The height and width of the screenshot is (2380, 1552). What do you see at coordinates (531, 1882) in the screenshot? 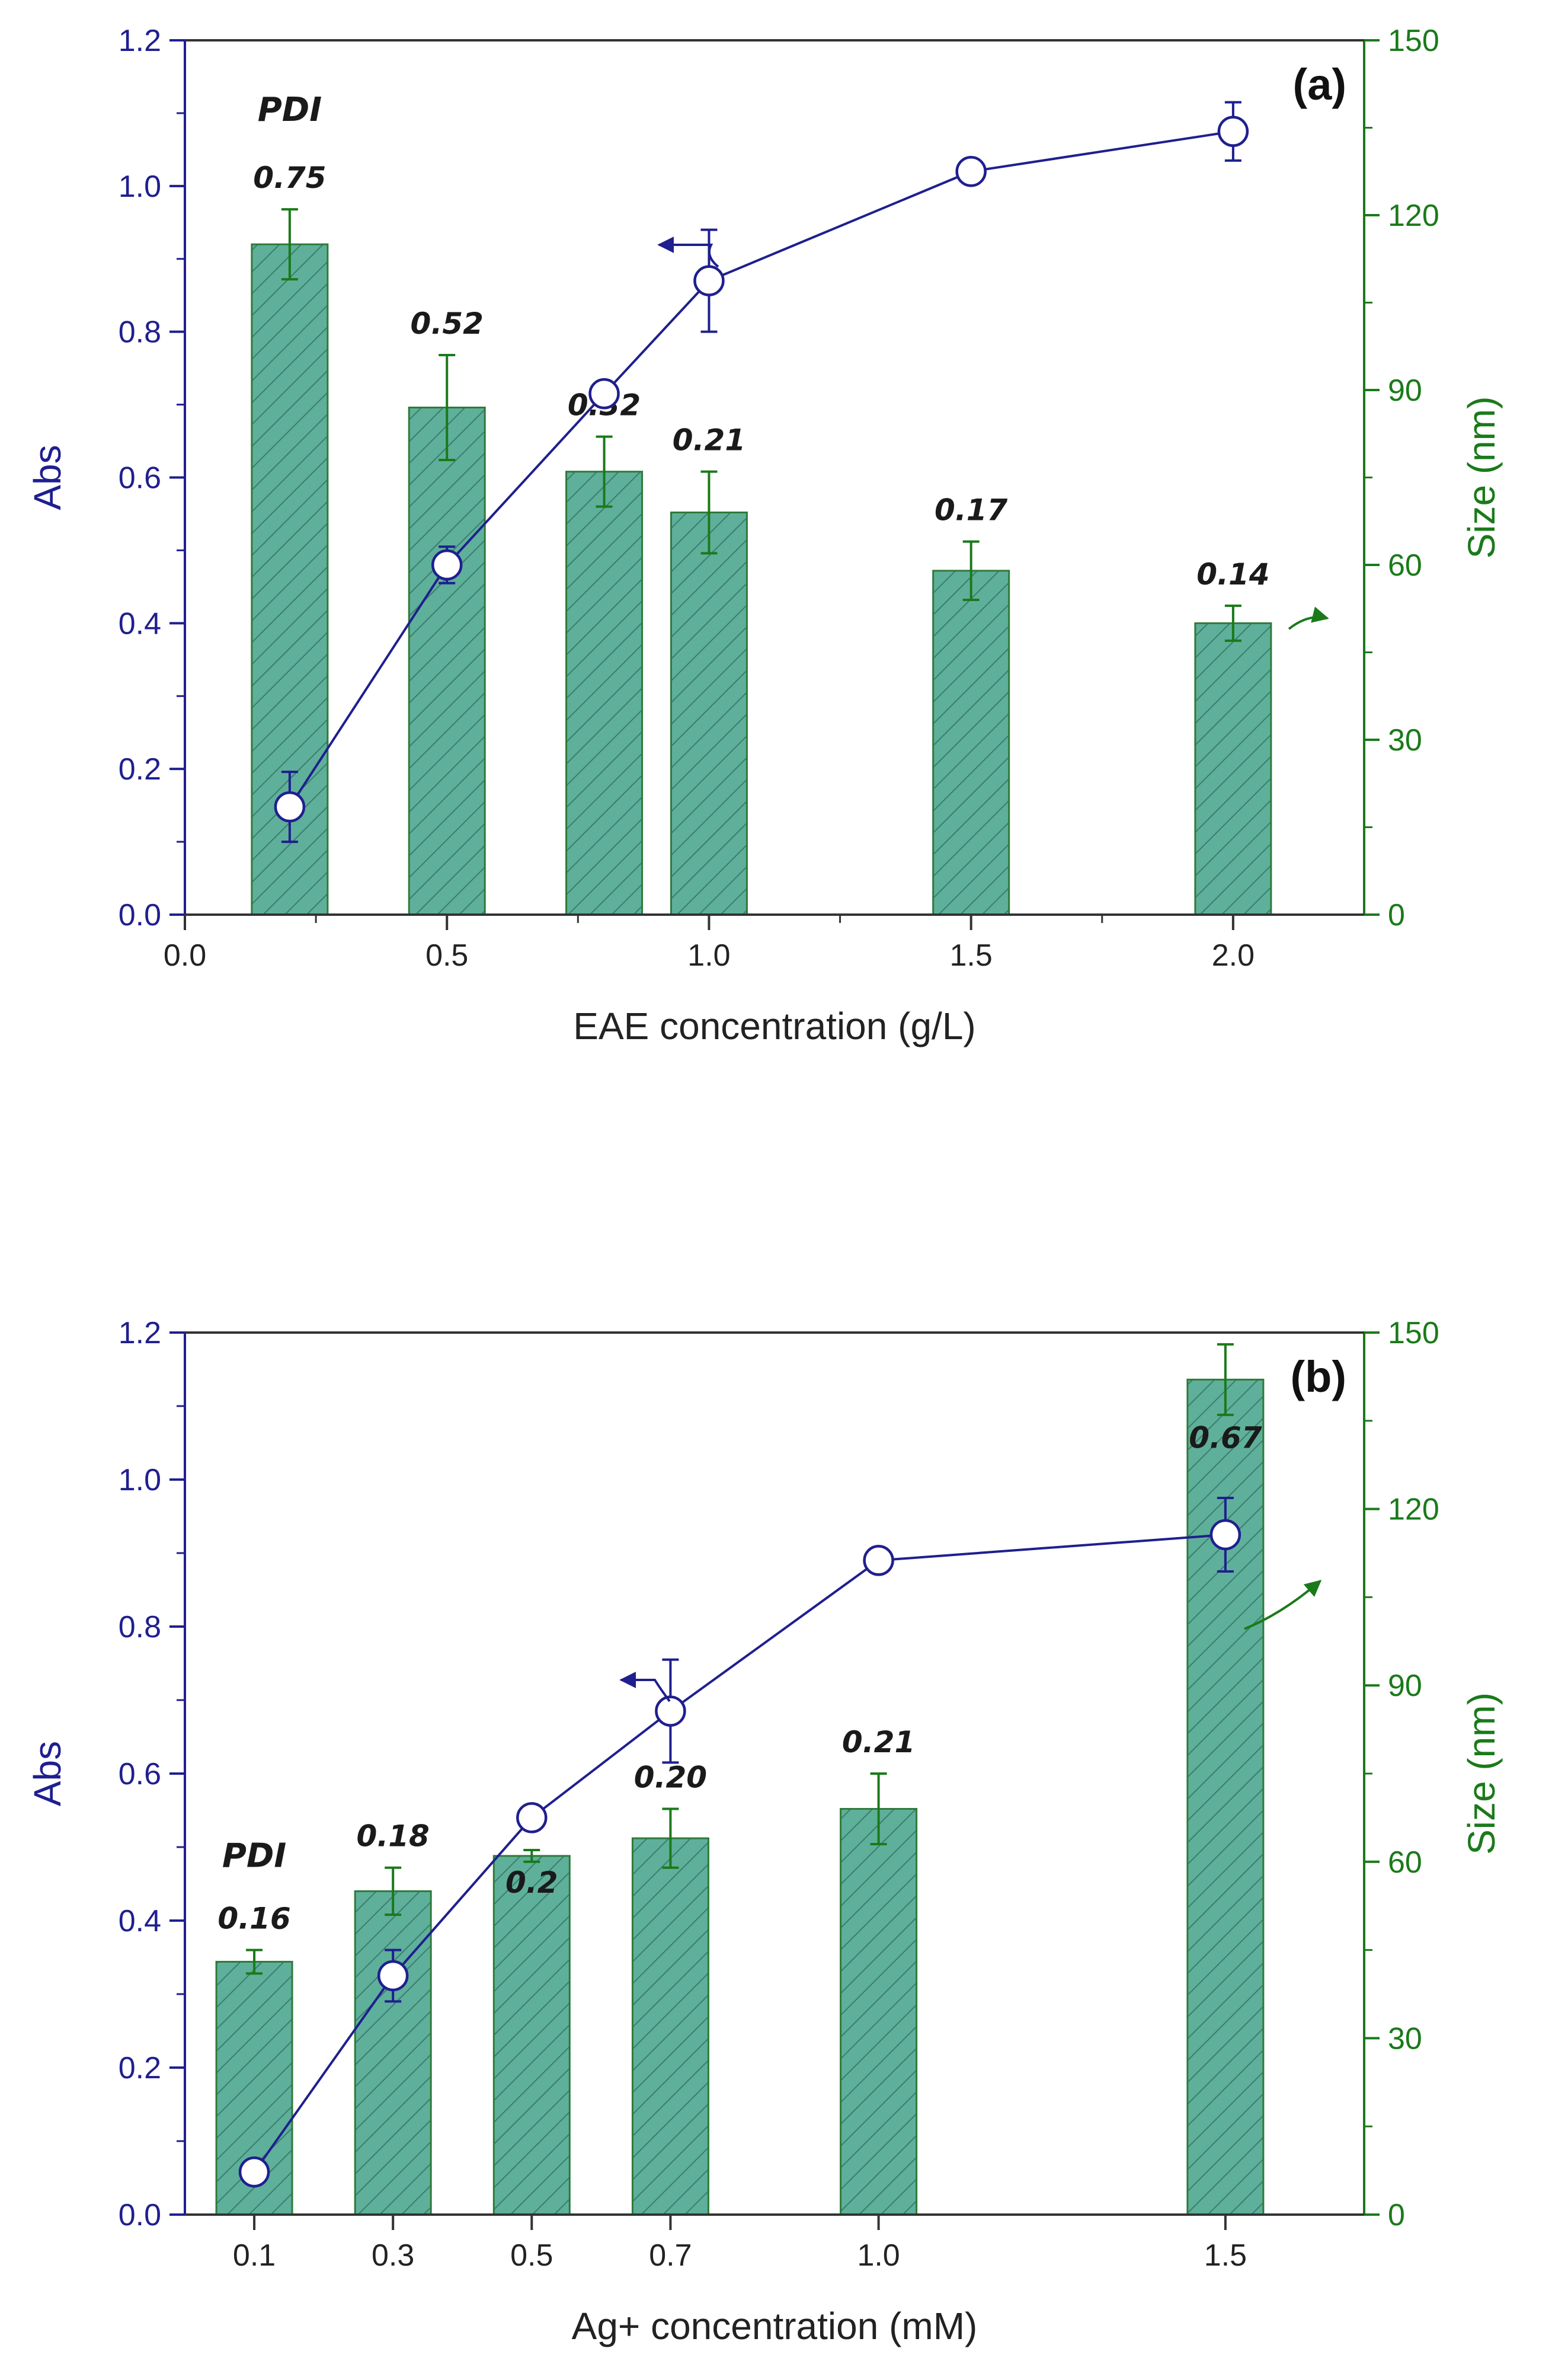
I see `pdi-label: 0.2` at bounding box center [531, 1882].